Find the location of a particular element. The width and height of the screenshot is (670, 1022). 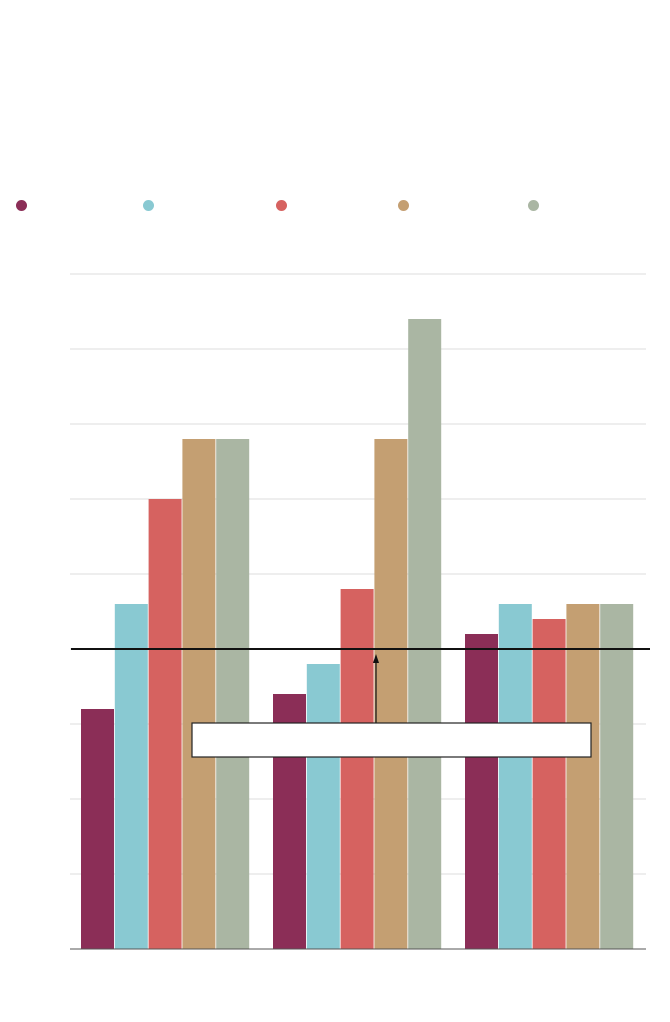

legend is located at coordinates (335, 211).